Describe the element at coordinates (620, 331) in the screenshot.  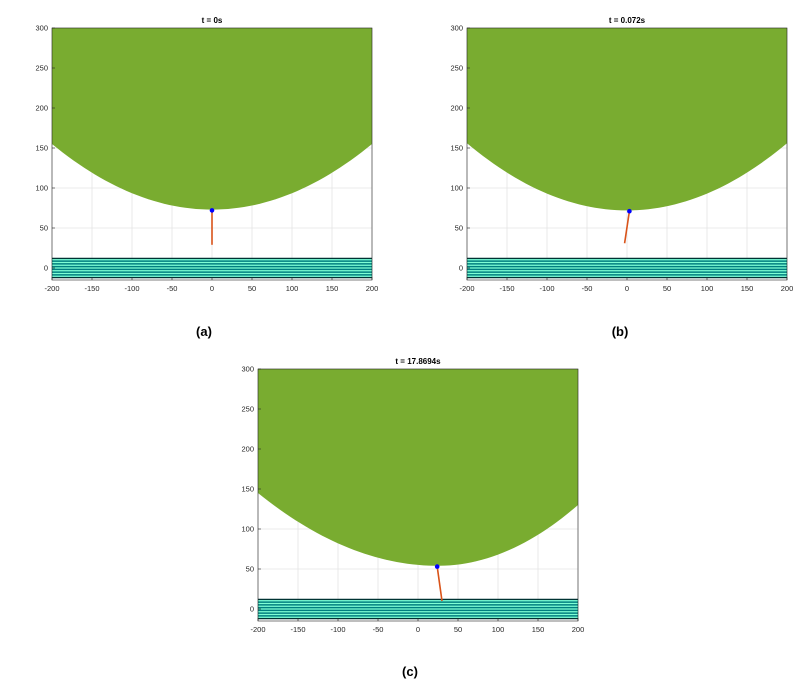
I see `caption-b: (b)` at that location.